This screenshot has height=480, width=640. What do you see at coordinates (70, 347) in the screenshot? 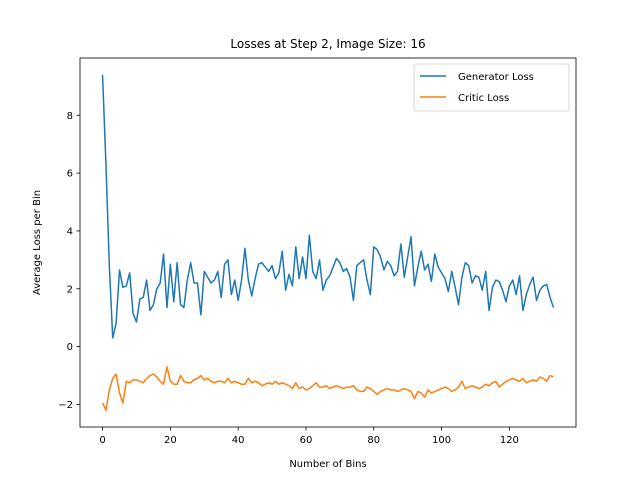
I see `y-tick-label: 0` at bounding box center [70, 347].